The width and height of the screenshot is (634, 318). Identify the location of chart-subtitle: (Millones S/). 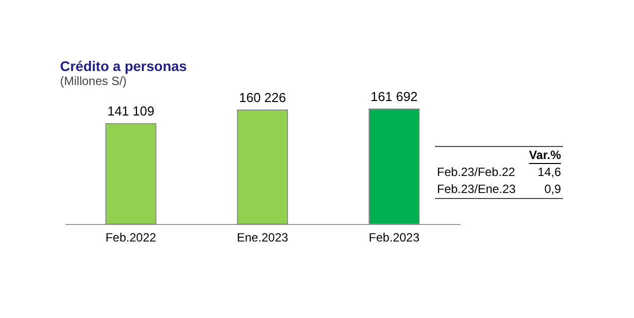
(93, 81).